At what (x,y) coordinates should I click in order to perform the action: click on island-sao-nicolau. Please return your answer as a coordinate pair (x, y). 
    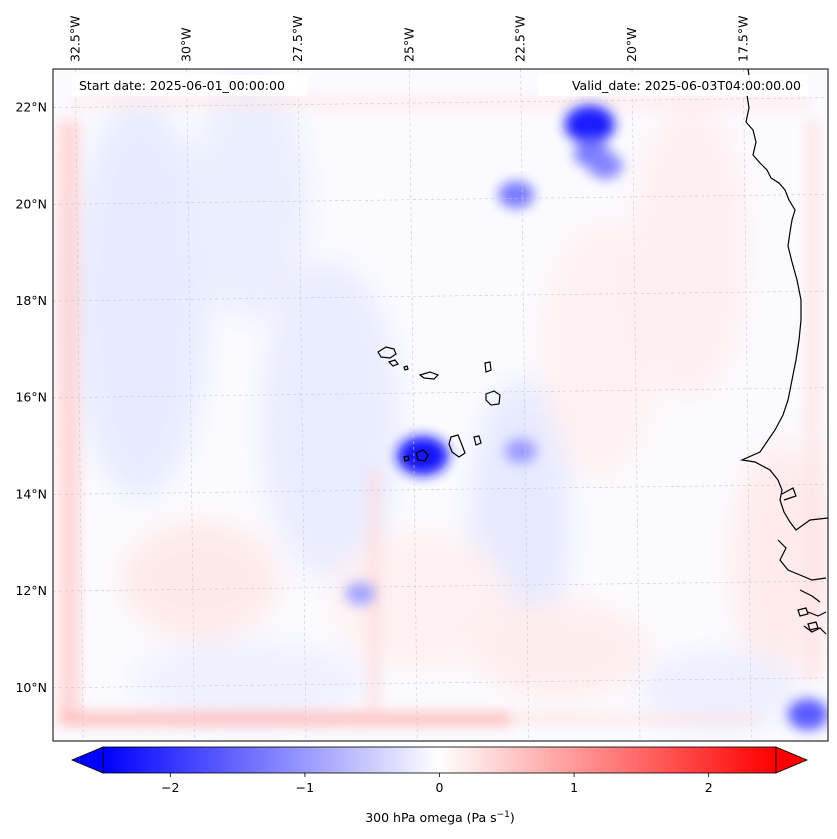
    Looking at the image, I should click on (429, 375).